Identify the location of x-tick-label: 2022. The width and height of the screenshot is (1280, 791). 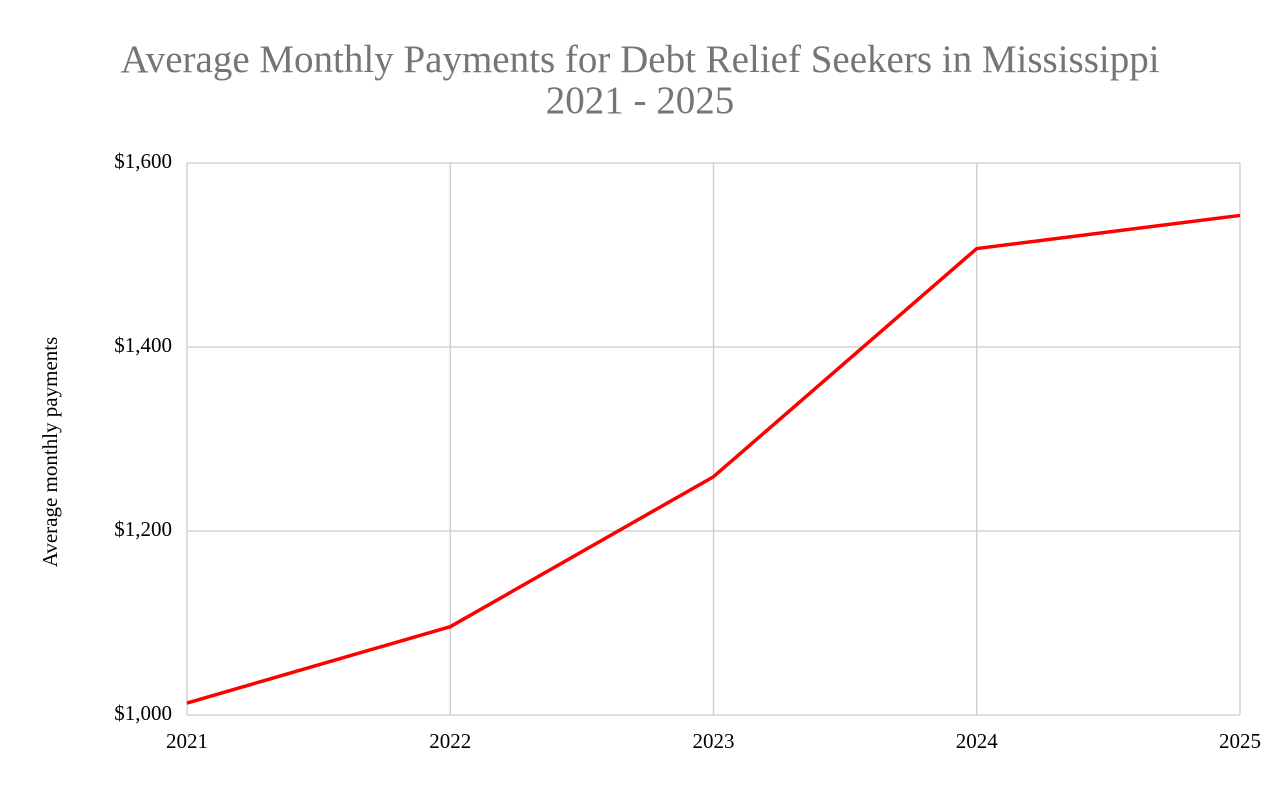
(450, 741).